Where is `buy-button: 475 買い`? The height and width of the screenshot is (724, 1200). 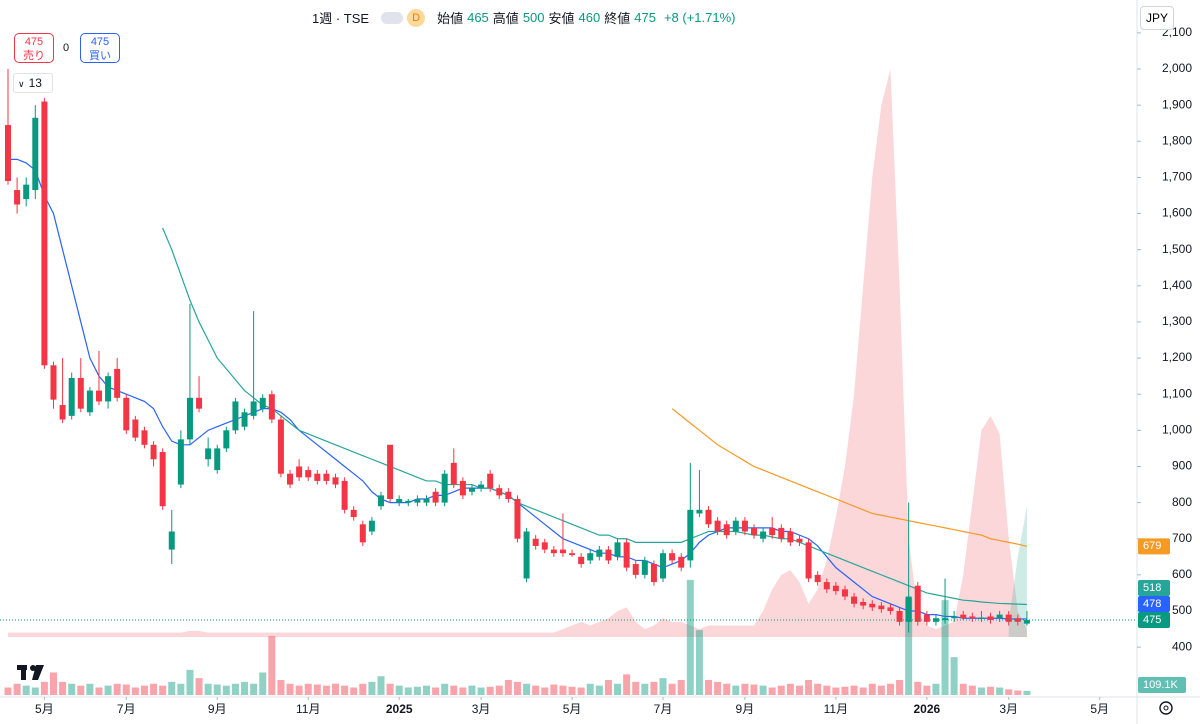
buy-button: 475 買い is located at coordinates (100, 48).